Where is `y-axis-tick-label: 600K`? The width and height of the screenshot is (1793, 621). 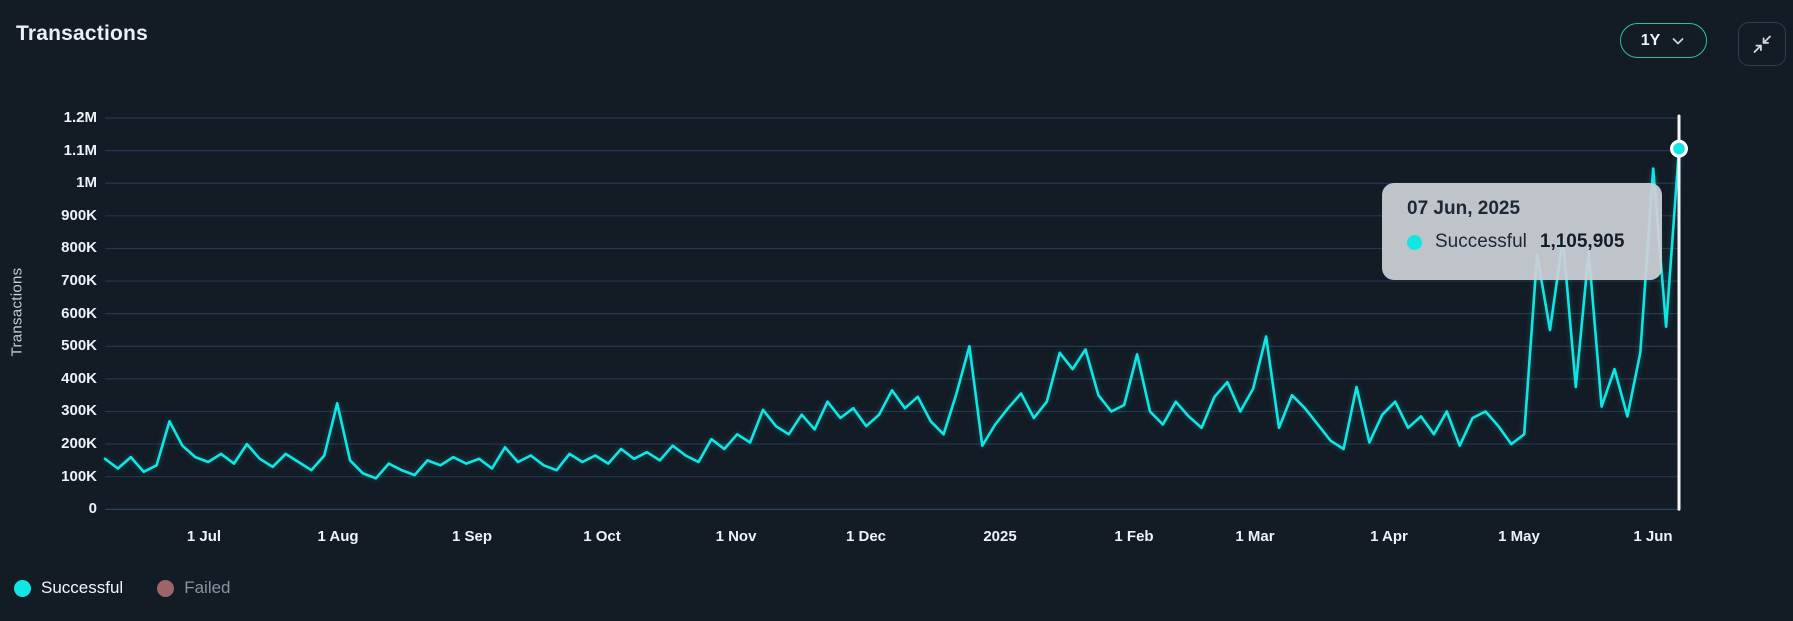
y-axis-tick-label: 600K is located at coordinates (79, 313).